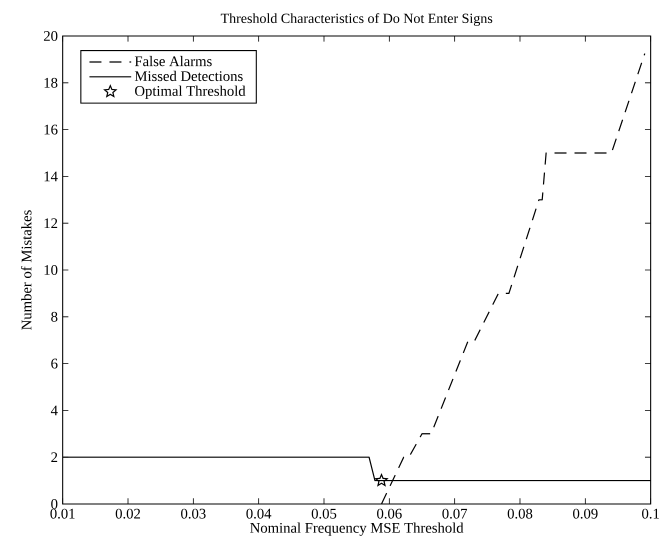 This screenshot has width=664, height=560. I want to click on x-tick-label: 0.03, so click(193, 513).